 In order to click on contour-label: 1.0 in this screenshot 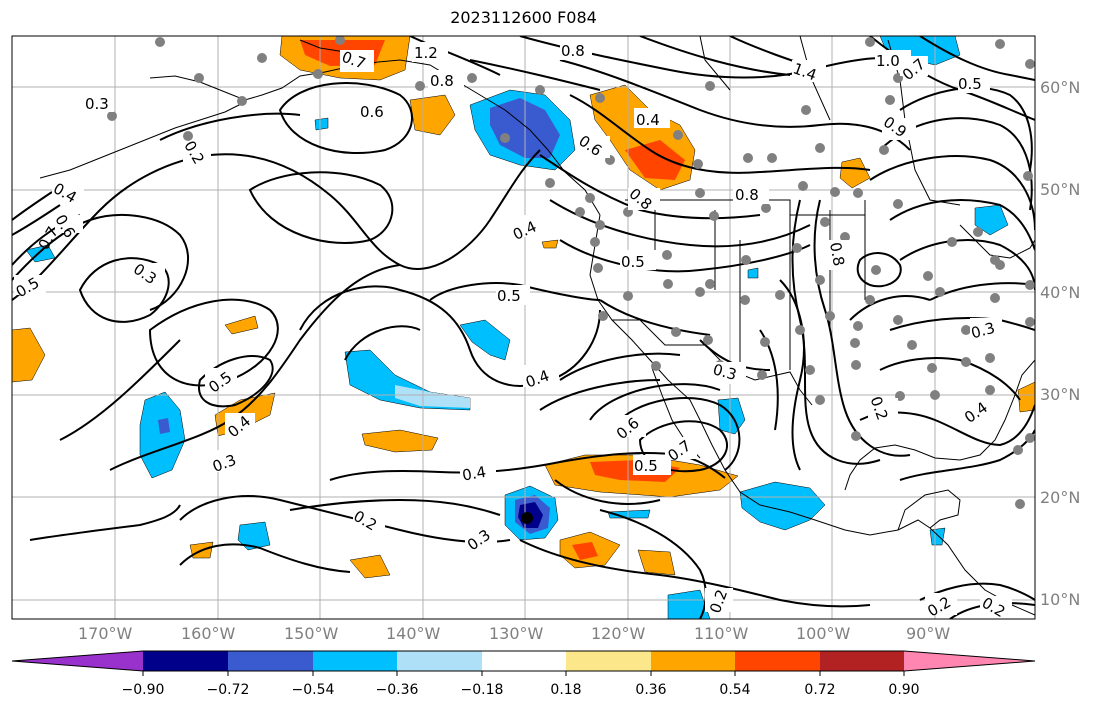, I will do `click(888, 61)`.